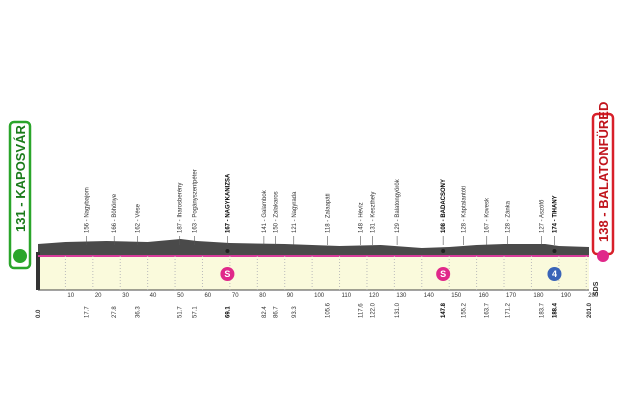  What do you see at coordinates (262, 296) in the screenshot?
I see `km-tick-label: 80` at bounding box center [262, 296].